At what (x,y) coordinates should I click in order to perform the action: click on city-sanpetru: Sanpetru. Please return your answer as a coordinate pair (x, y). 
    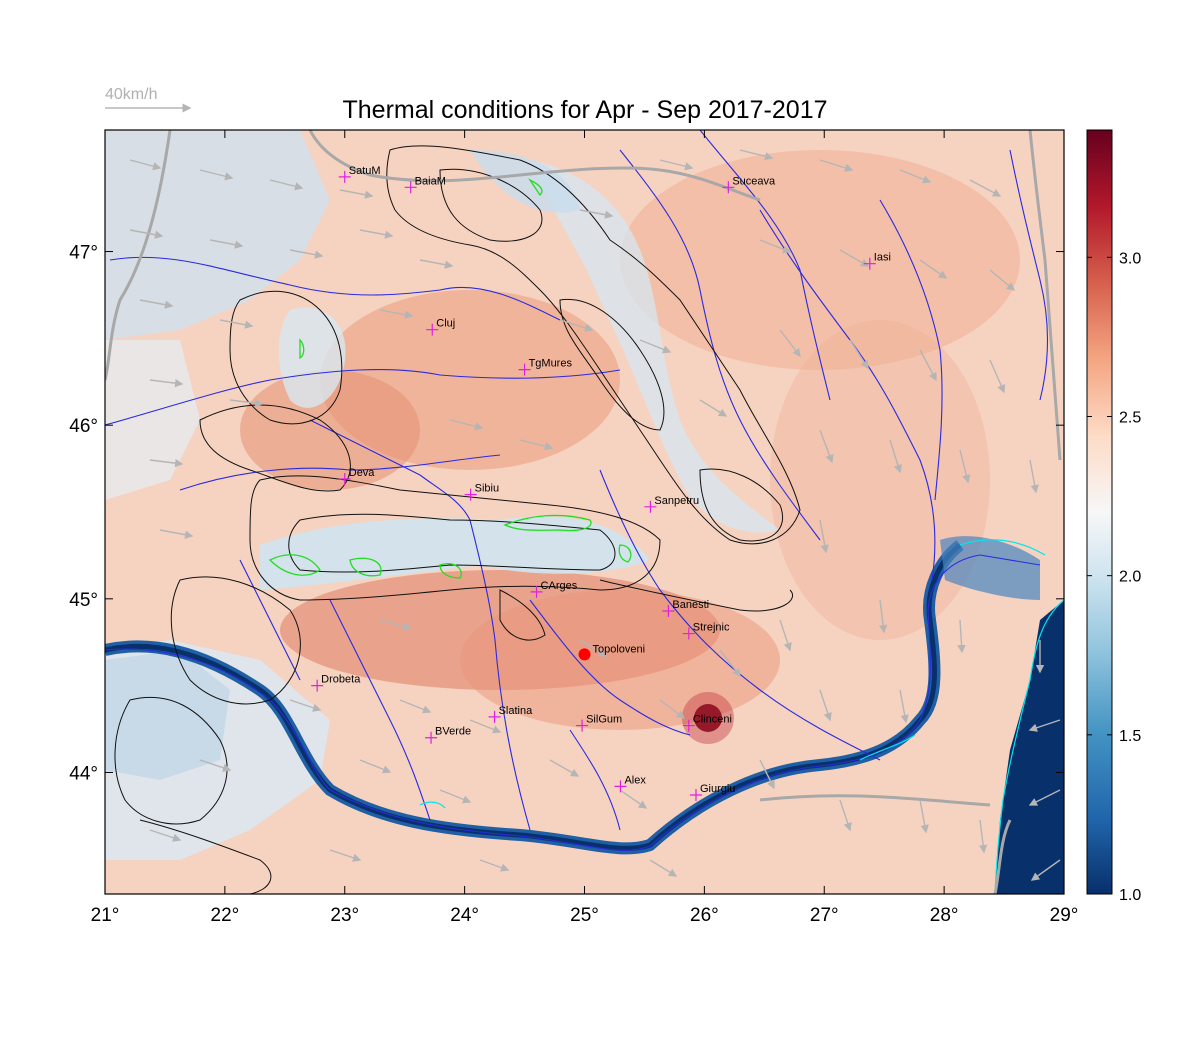
    Looking at the image, I should click on (671, 504).